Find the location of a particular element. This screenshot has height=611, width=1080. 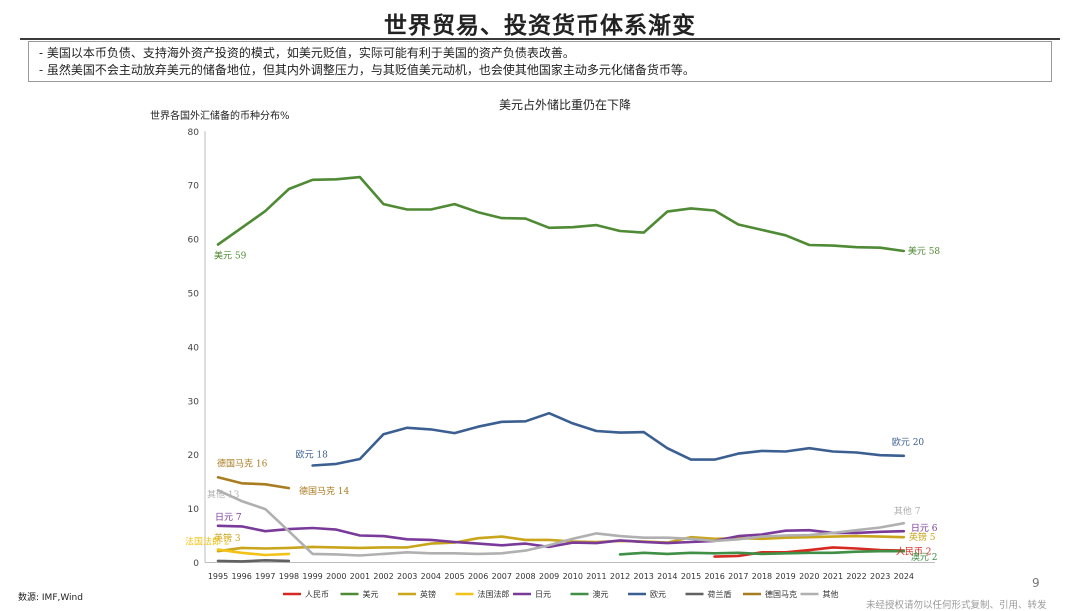

y-tick-label: 20 is located at coordinates (194, 456).